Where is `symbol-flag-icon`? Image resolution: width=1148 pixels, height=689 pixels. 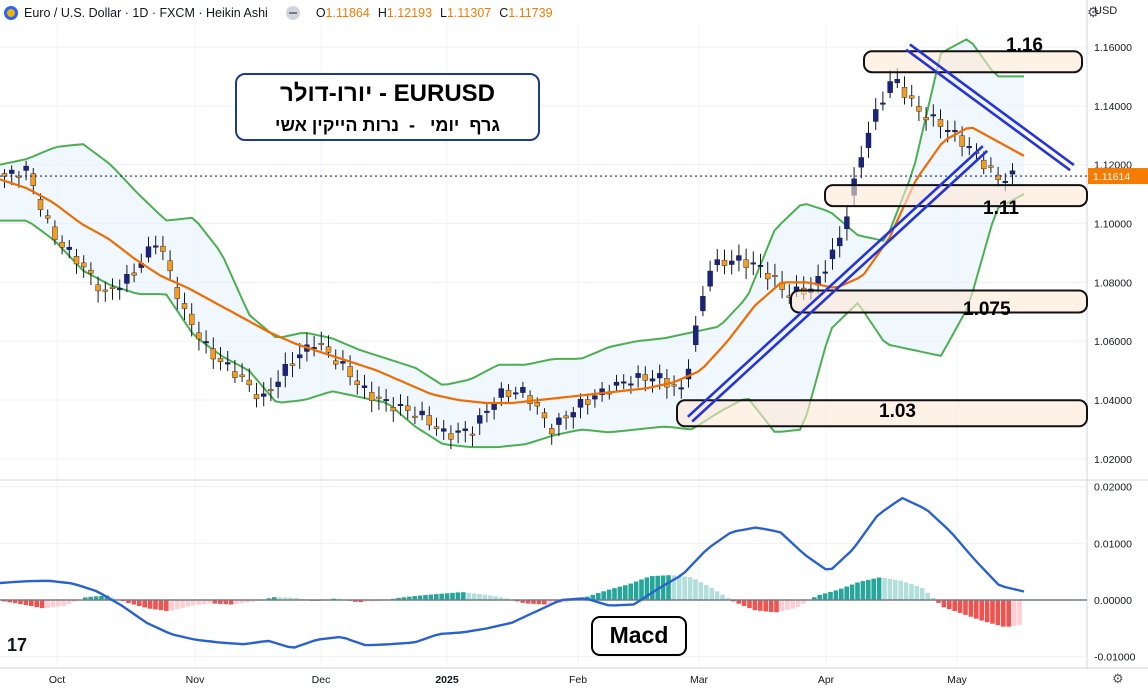
symbol-flag-icon is located at coordinates (11, 13).